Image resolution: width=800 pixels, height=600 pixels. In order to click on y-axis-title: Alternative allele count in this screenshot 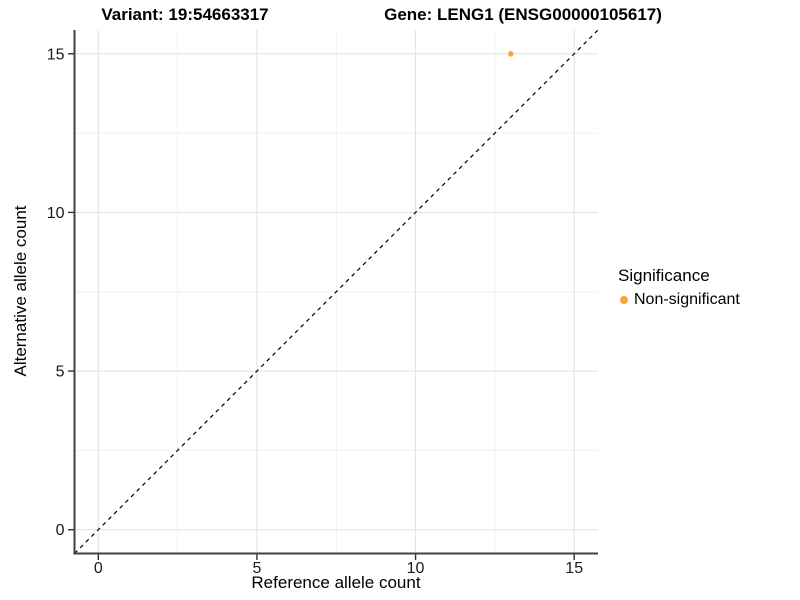, I will do `click(20, 291)`.